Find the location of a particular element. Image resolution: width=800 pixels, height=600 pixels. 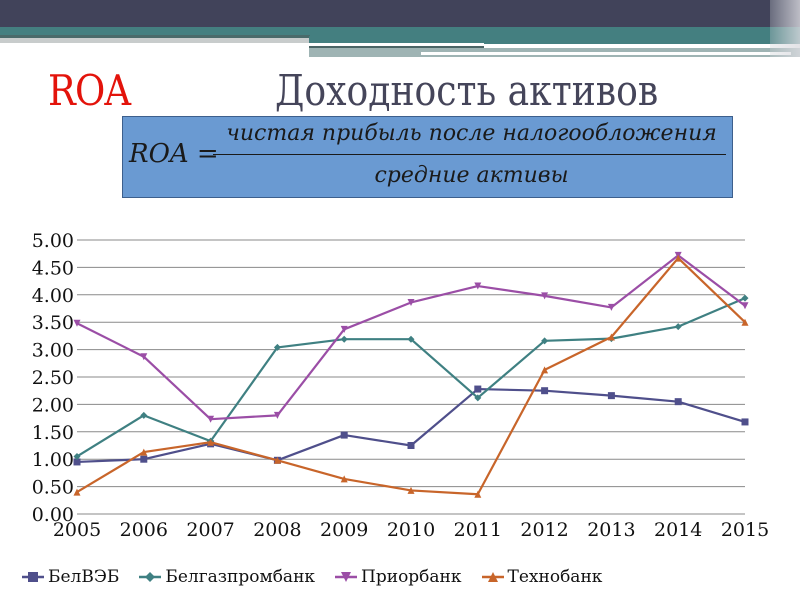

legend-label: БелВЭБ is located at coordinates (84, 577).